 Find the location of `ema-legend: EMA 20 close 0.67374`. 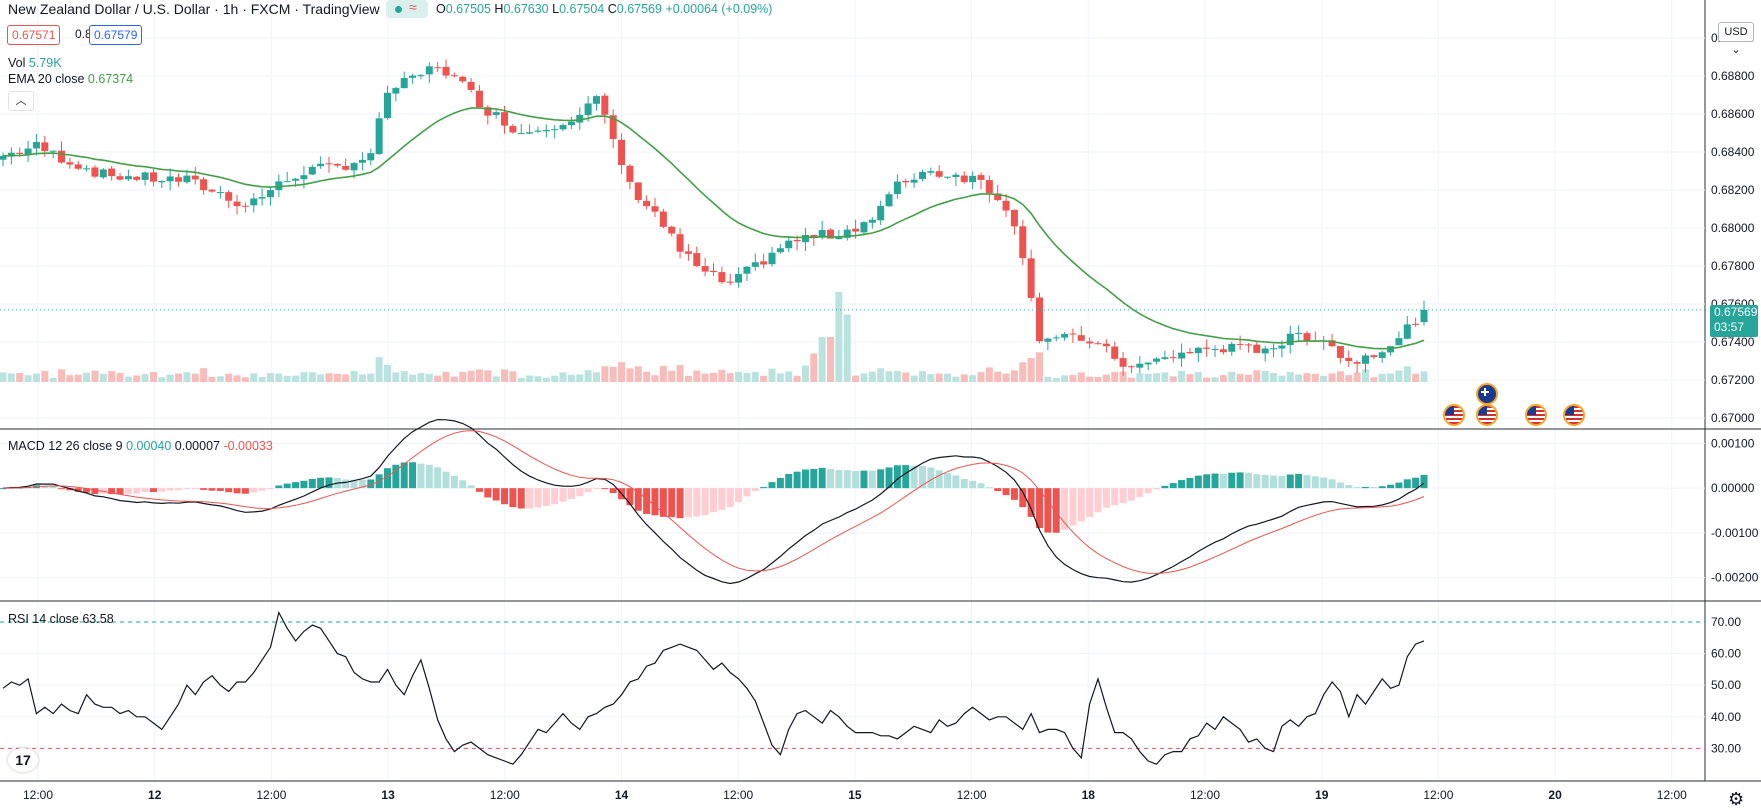

ema-legend: EMA 20 close 0.67374 is located at coordinates (70, 79).